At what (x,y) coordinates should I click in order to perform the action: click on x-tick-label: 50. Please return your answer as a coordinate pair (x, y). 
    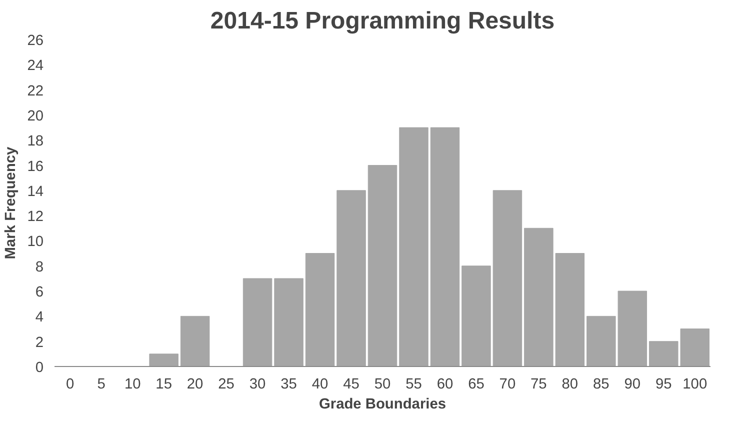
    Looking at the image, I should click on (382, 384).